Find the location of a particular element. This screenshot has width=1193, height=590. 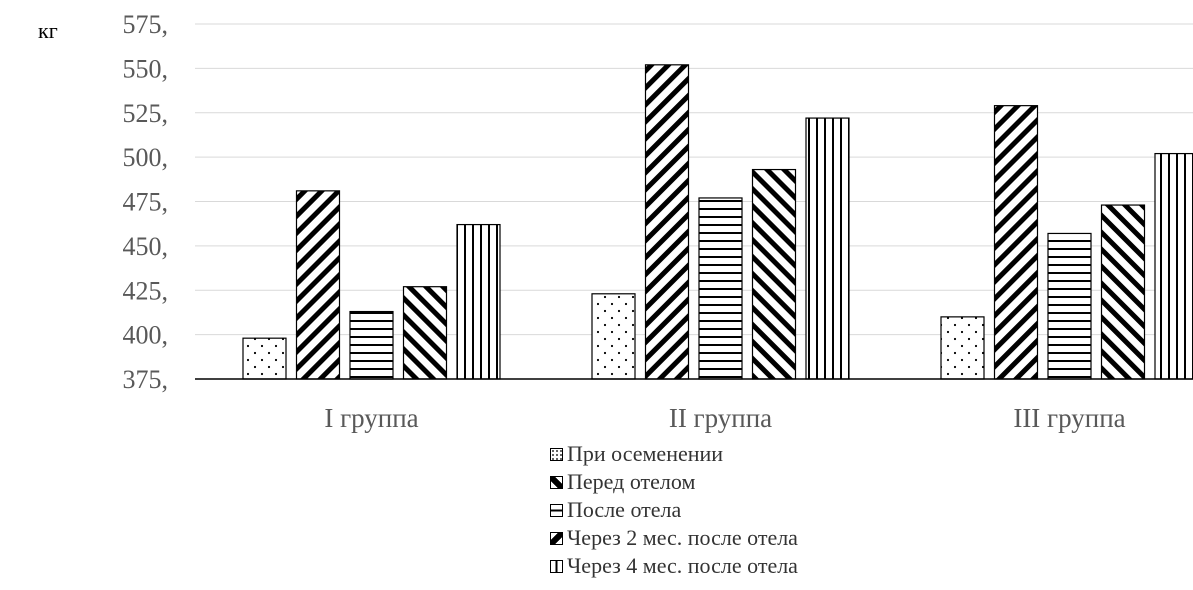

legend-label: Перед отелом is located at coordinates (631, 481).